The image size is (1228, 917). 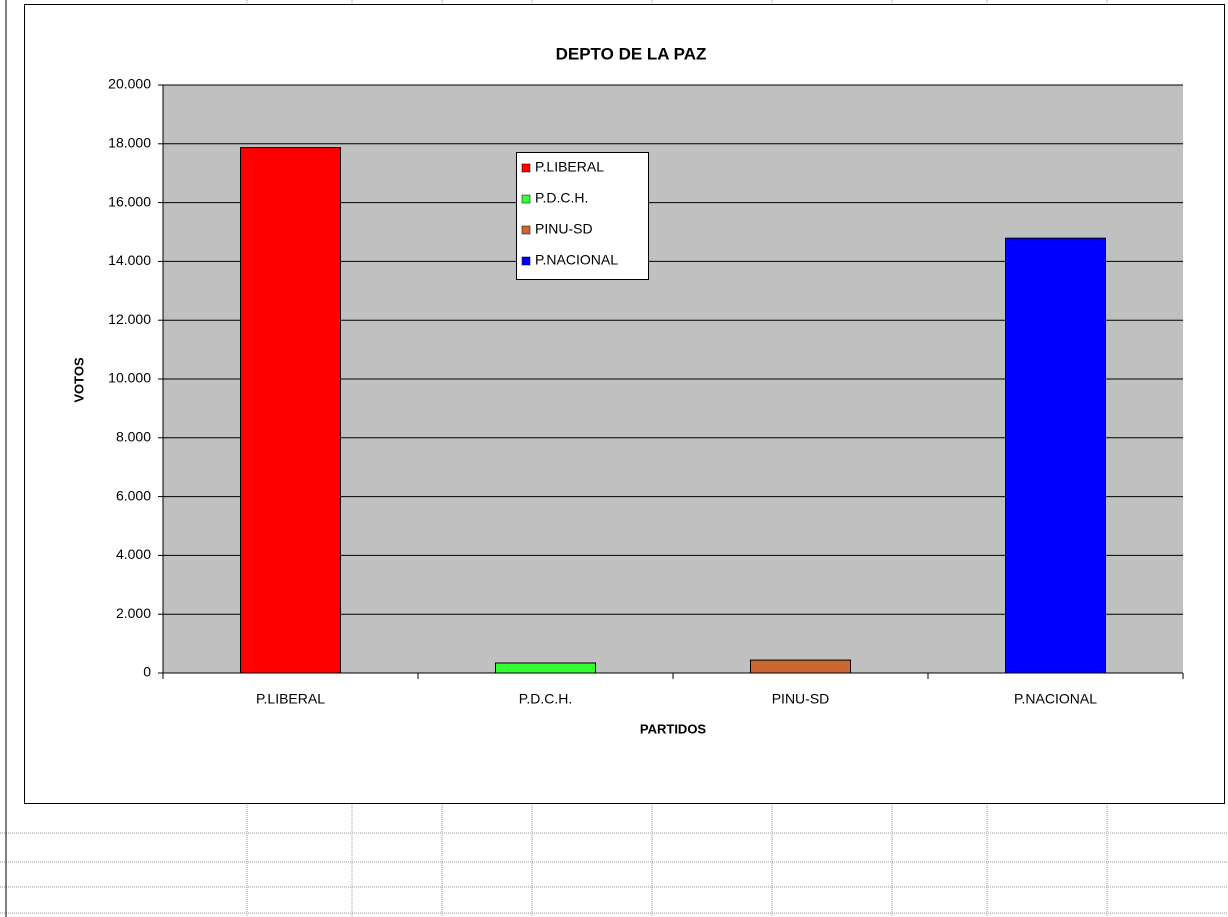 I want to click on y-tick-label: 6.000, so click(x=133, y=495).